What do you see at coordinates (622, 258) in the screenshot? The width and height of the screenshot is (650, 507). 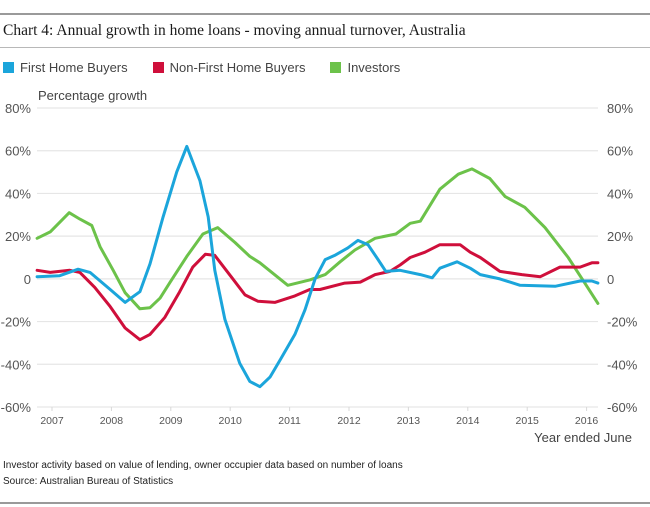 I see `y-axis-right: 80% 60% 40% 20% 0 -20% -40% -60%` at bounding box center [622, 258].